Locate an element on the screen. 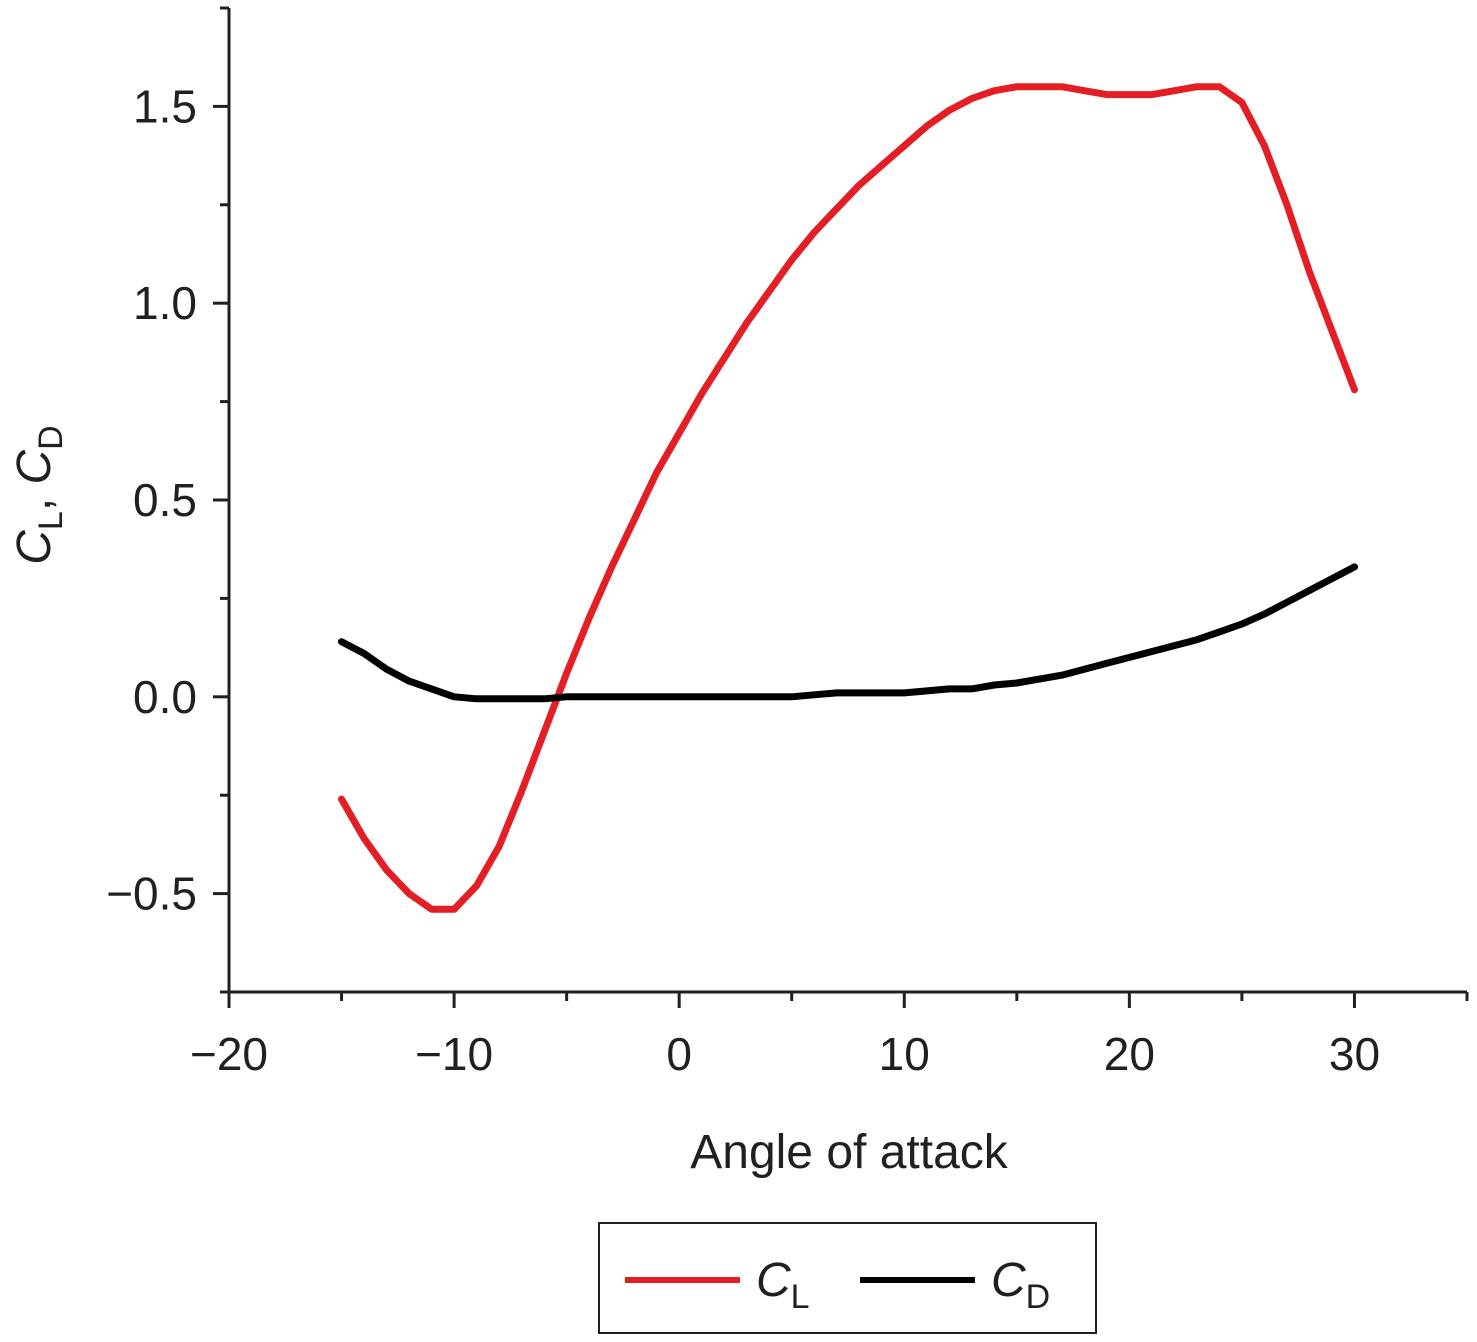 This screenshot has height=1342, width=1477. legend: CL CD is located at coordinates (847, 1278).